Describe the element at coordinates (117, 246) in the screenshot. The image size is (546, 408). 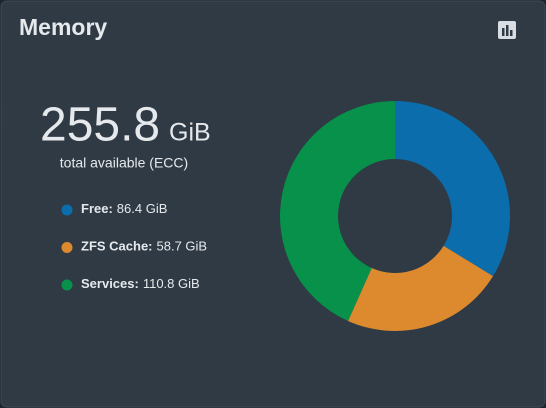
I see `legend-label: ZFS Cache:` at that location.